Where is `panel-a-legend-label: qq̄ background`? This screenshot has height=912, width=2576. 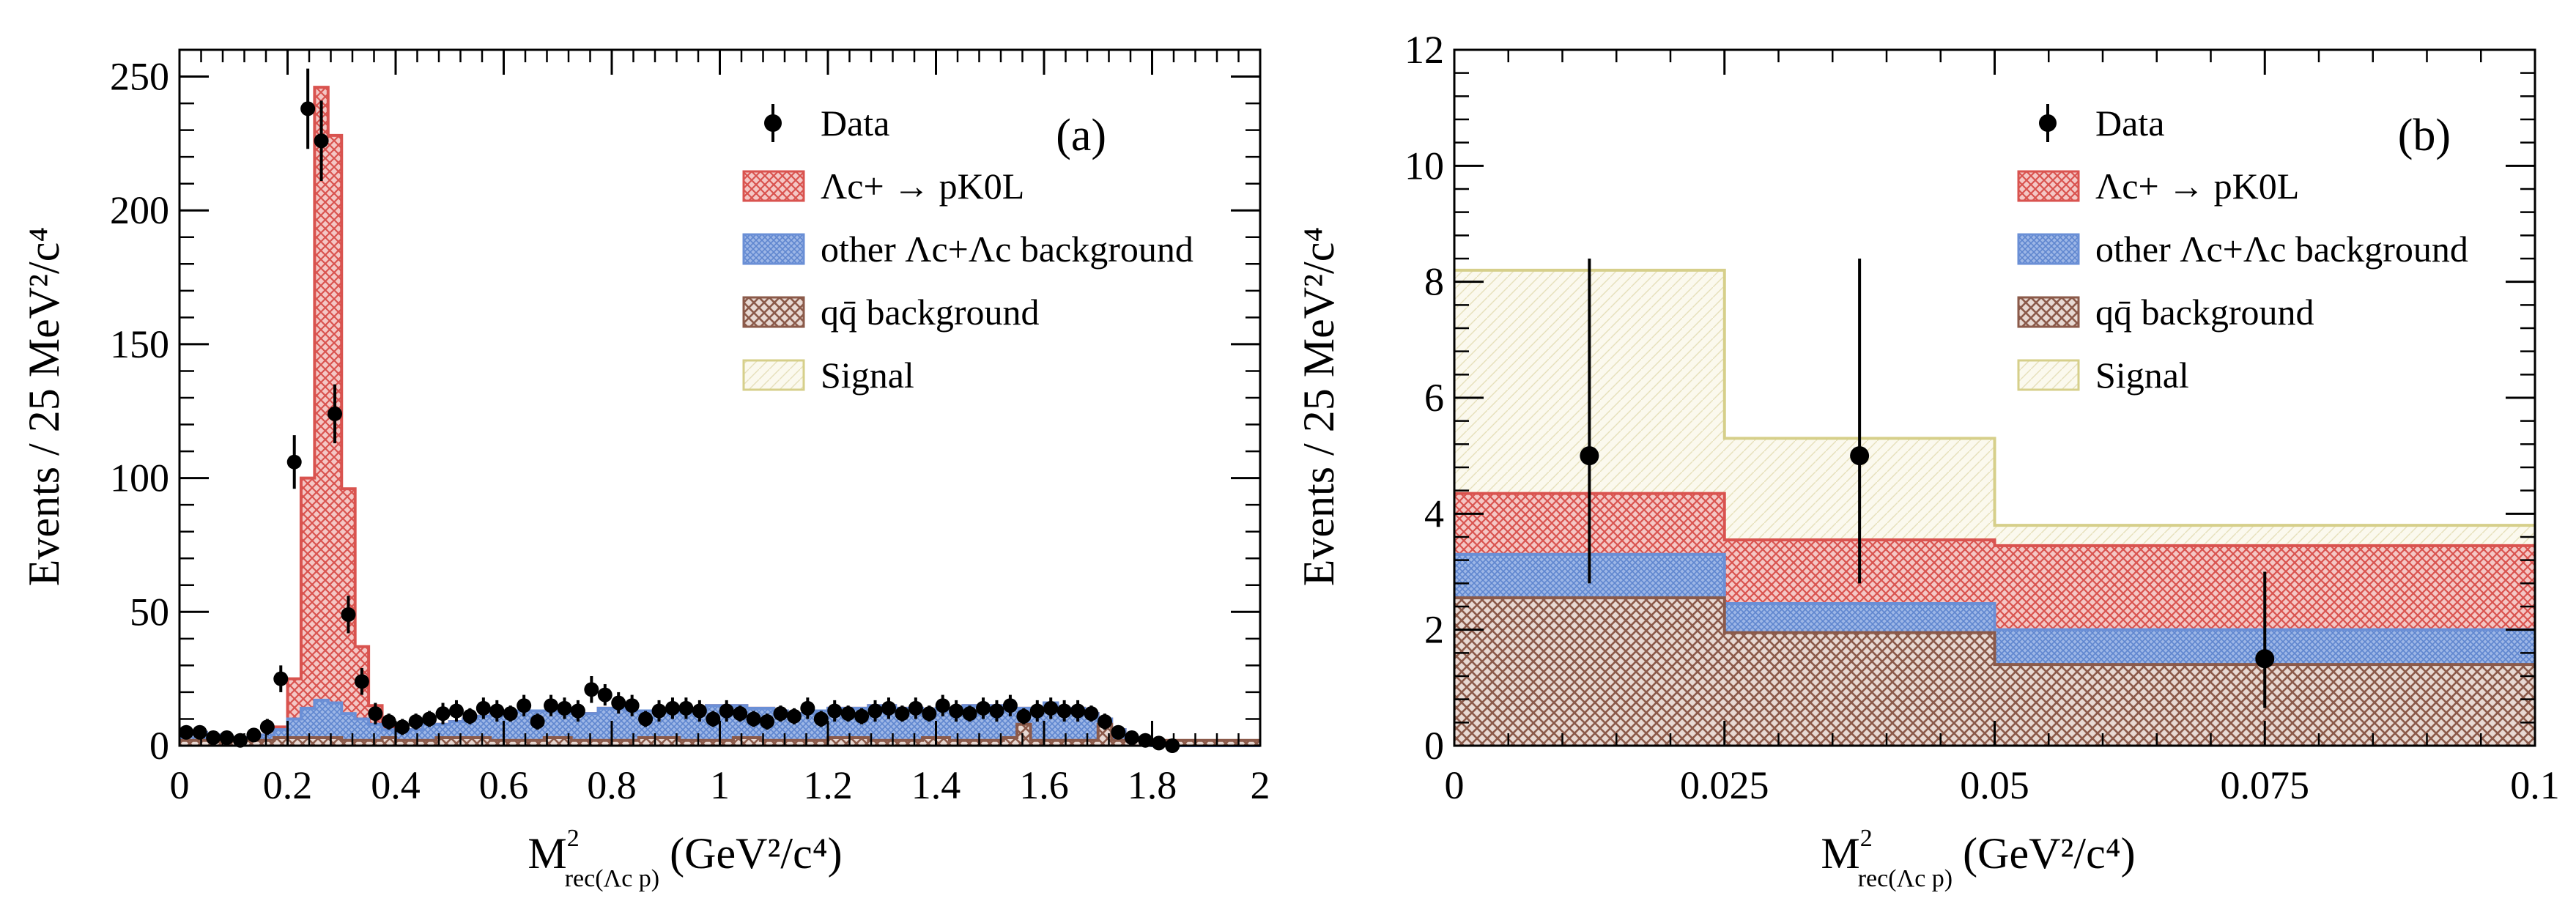 panel-a-legend-label: qq̄ background is located at coordinates (930, 312).